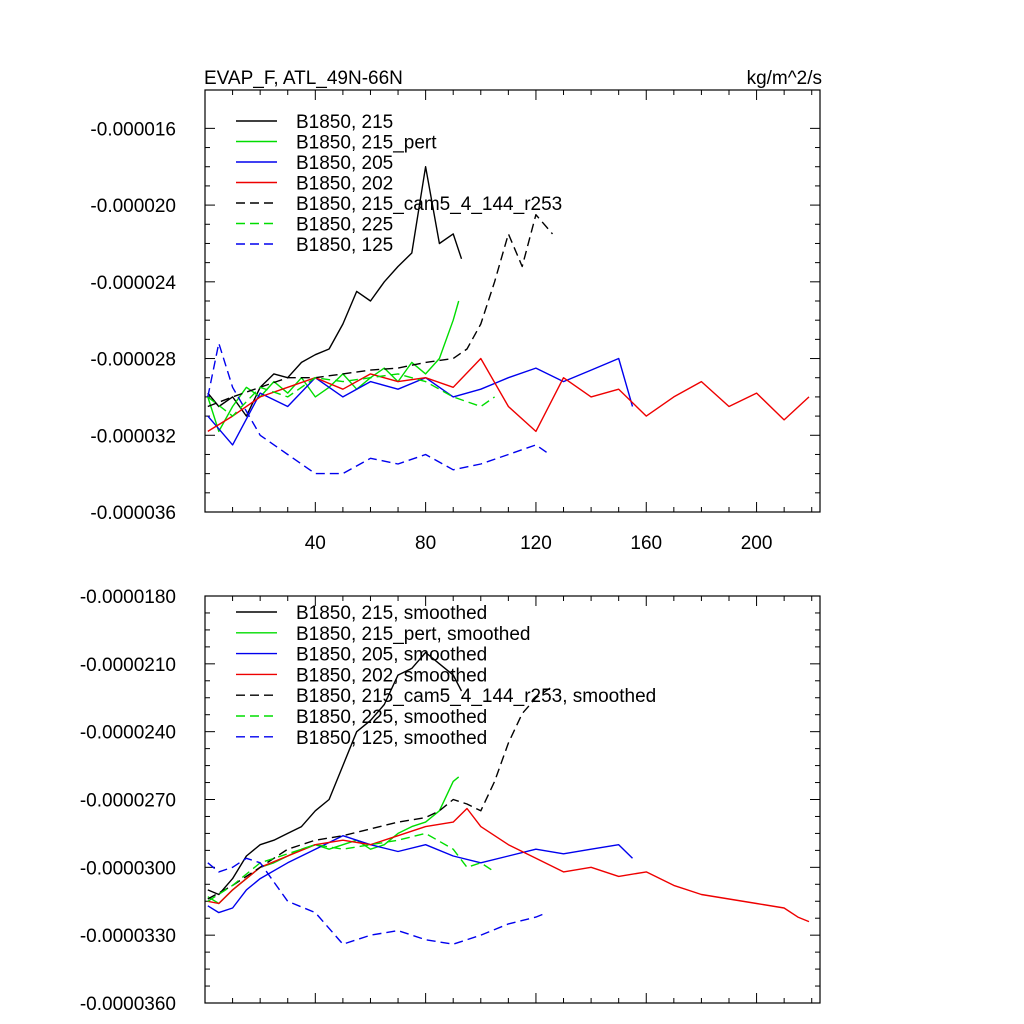 The image size is (1024, 1024). I want to click on legend-label: B1850, 215, so click(344, 122).